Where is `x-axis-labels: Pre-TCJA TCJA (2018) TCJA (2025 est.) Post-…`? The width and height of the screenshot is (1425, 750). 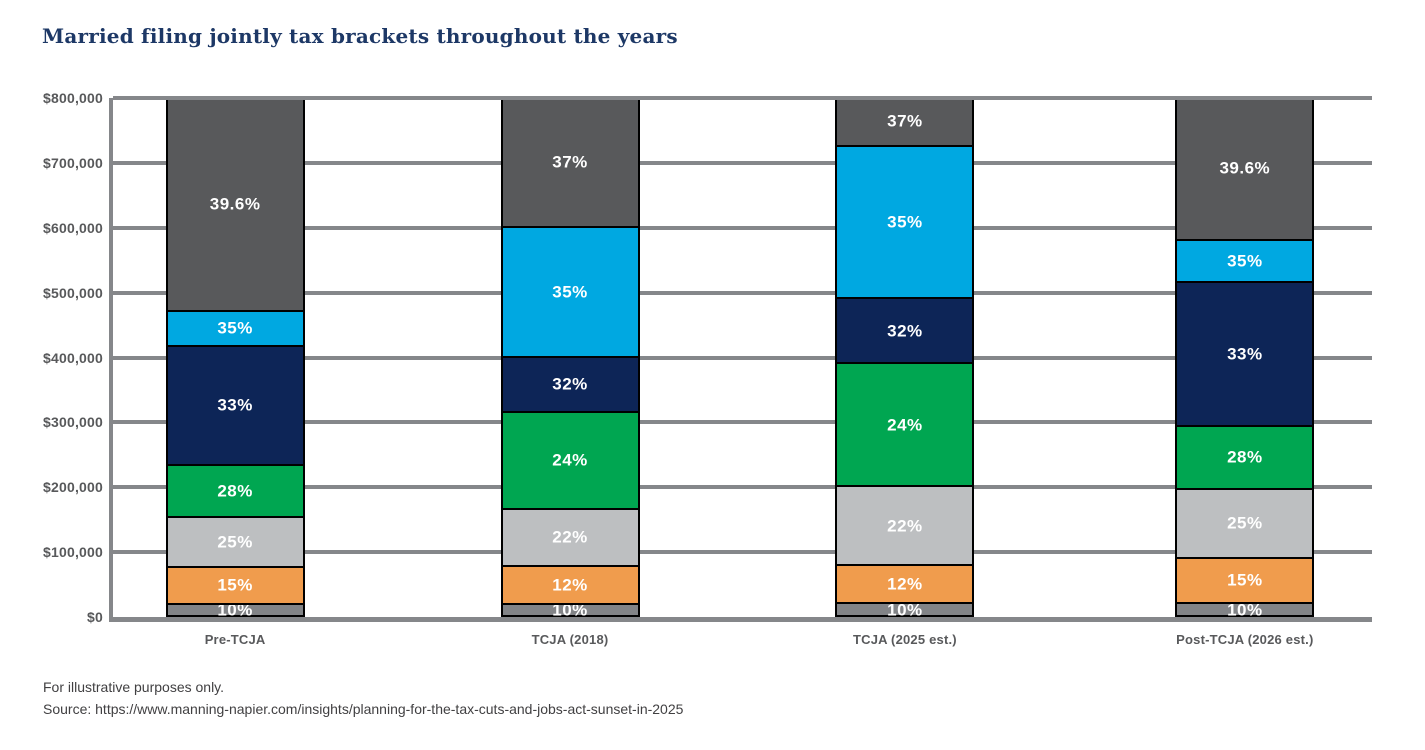 x-axis-labels: Pre-TCJA TCJA (2018) TCJA (2025 est.) Post-… is located at coordinates (742, 642).